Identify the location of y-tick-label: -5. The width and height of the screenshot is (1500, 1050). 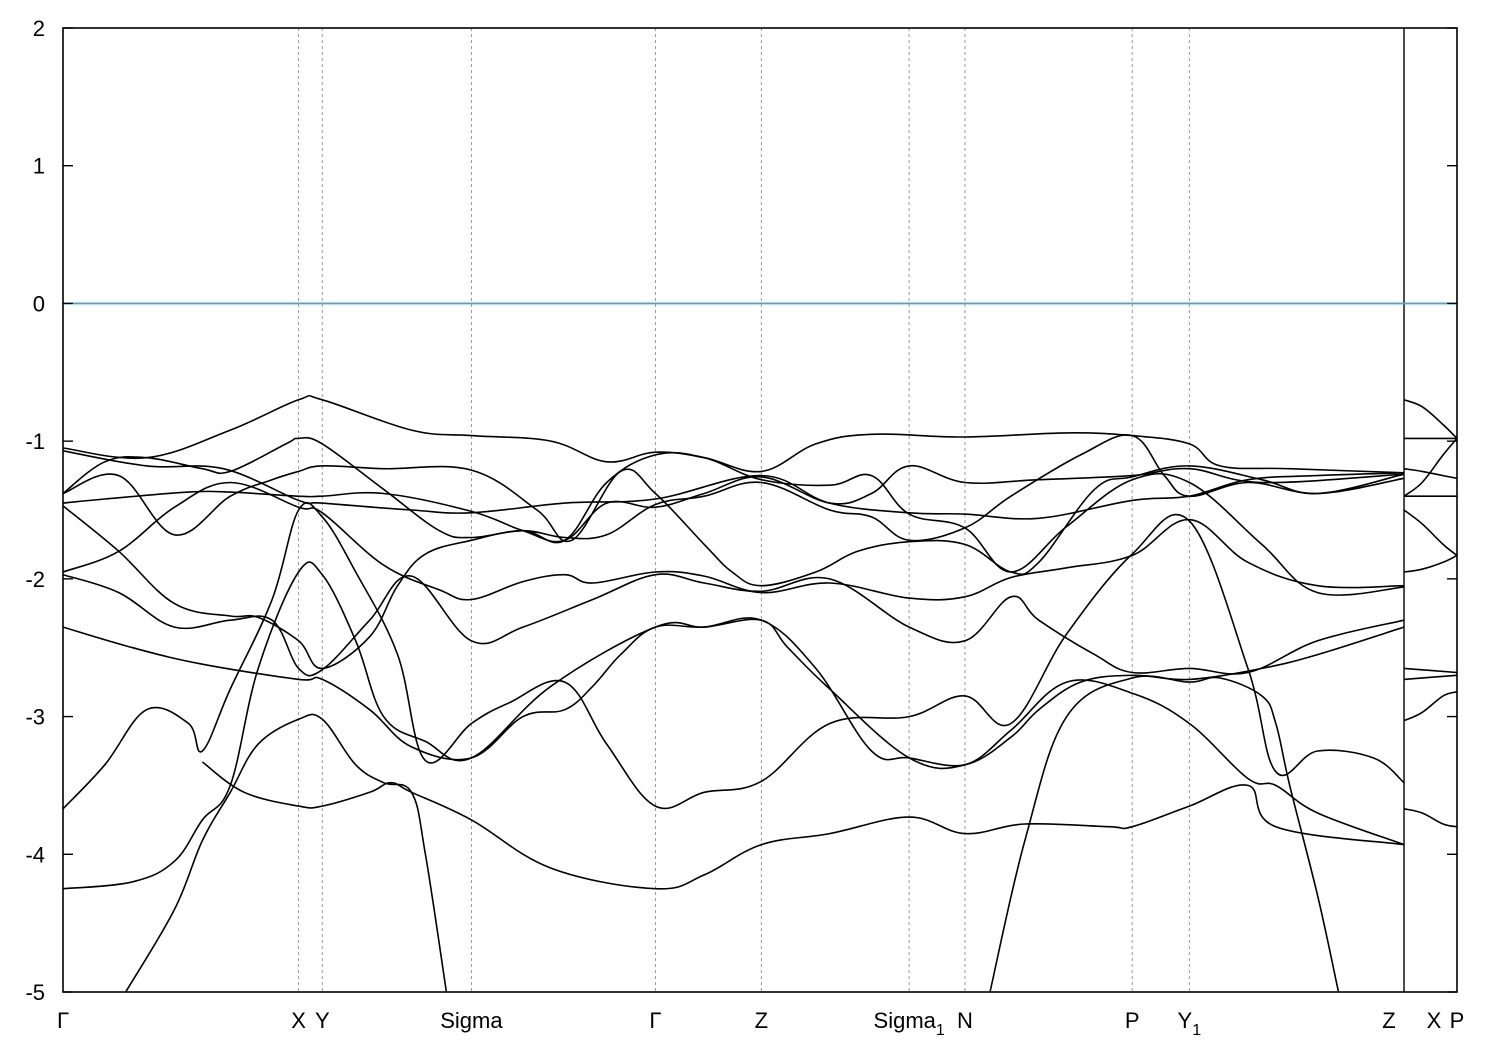
(35, 992).